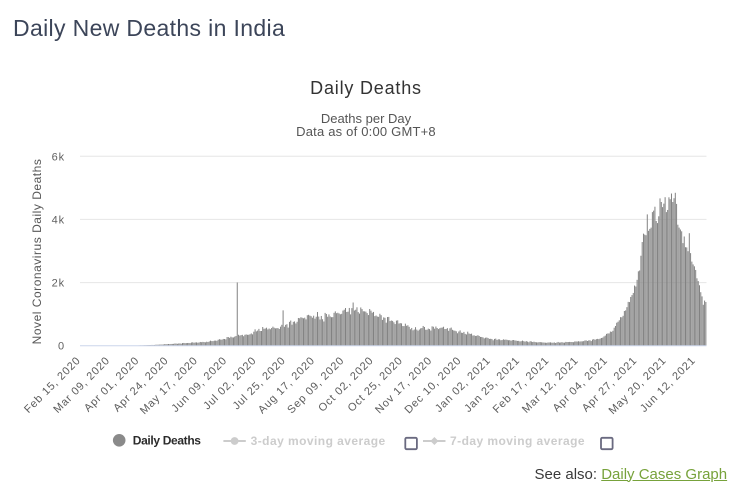 This screenshot has height=503, width=732. What do you see at coordinates (37, 252) in the screenshot?
I see `svg-text: Novel Coronavirus Daily Deaths` at bounding box center [37, 252].